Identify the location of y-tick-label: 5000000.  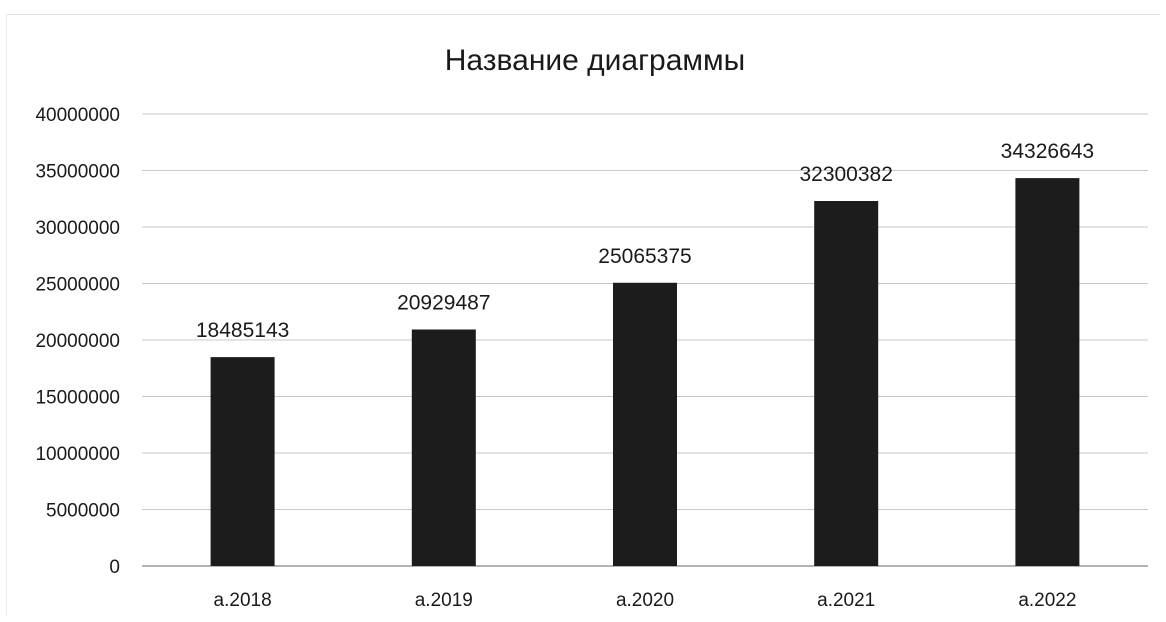
(83, 511).